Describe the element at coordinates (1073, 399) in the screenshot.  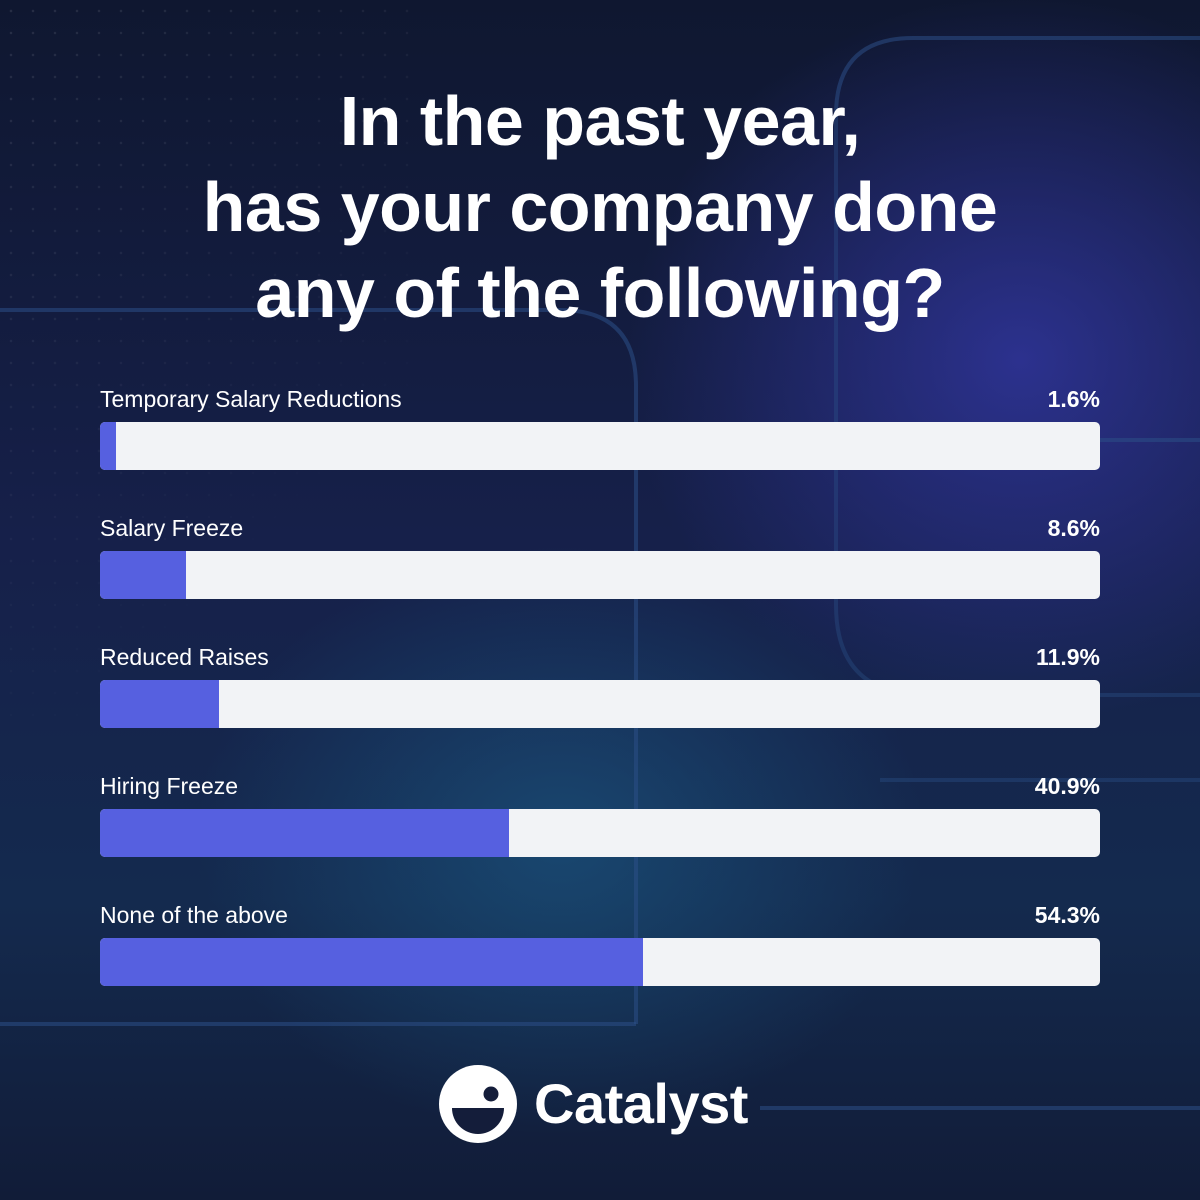
I see `bar-value-label: 1.6%` at that location.